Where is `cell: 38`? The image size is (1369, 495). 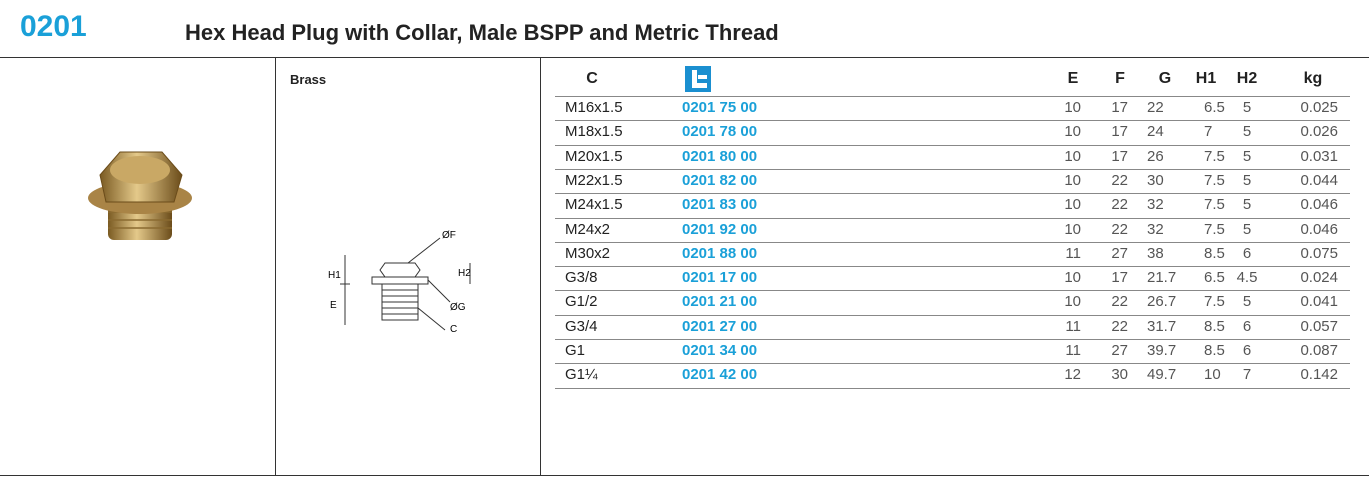
cell: 38 is located at coordinates (1155, 253).